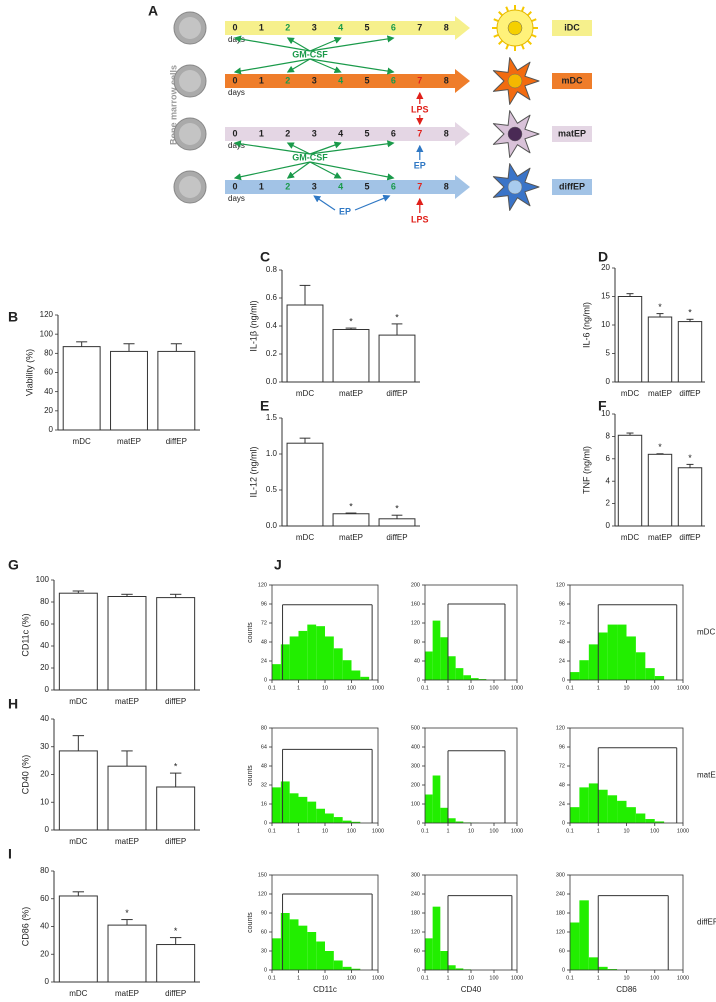 Image resolution: width=716 pixels, height=1002 pixels. Describe the element at coordinates (264, 913) in the screenshot. I see `y-tick-label: 90` at that location.